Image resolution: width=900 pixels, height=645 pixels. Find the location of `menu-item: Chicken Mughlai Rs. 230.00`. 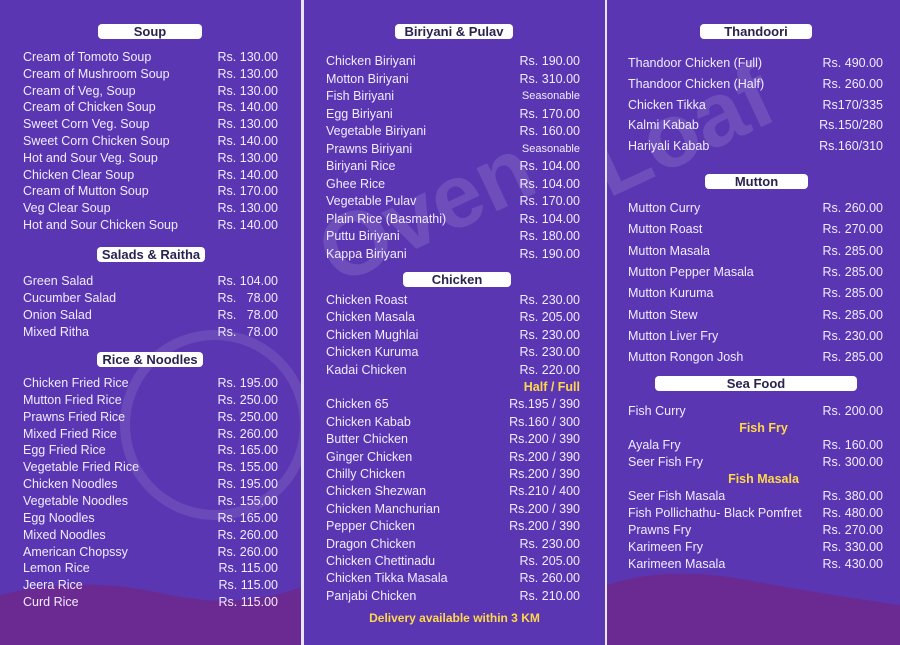

menu-item: Chicken Mughlai Rs. 230.00 is located at coordinates (453, 335).